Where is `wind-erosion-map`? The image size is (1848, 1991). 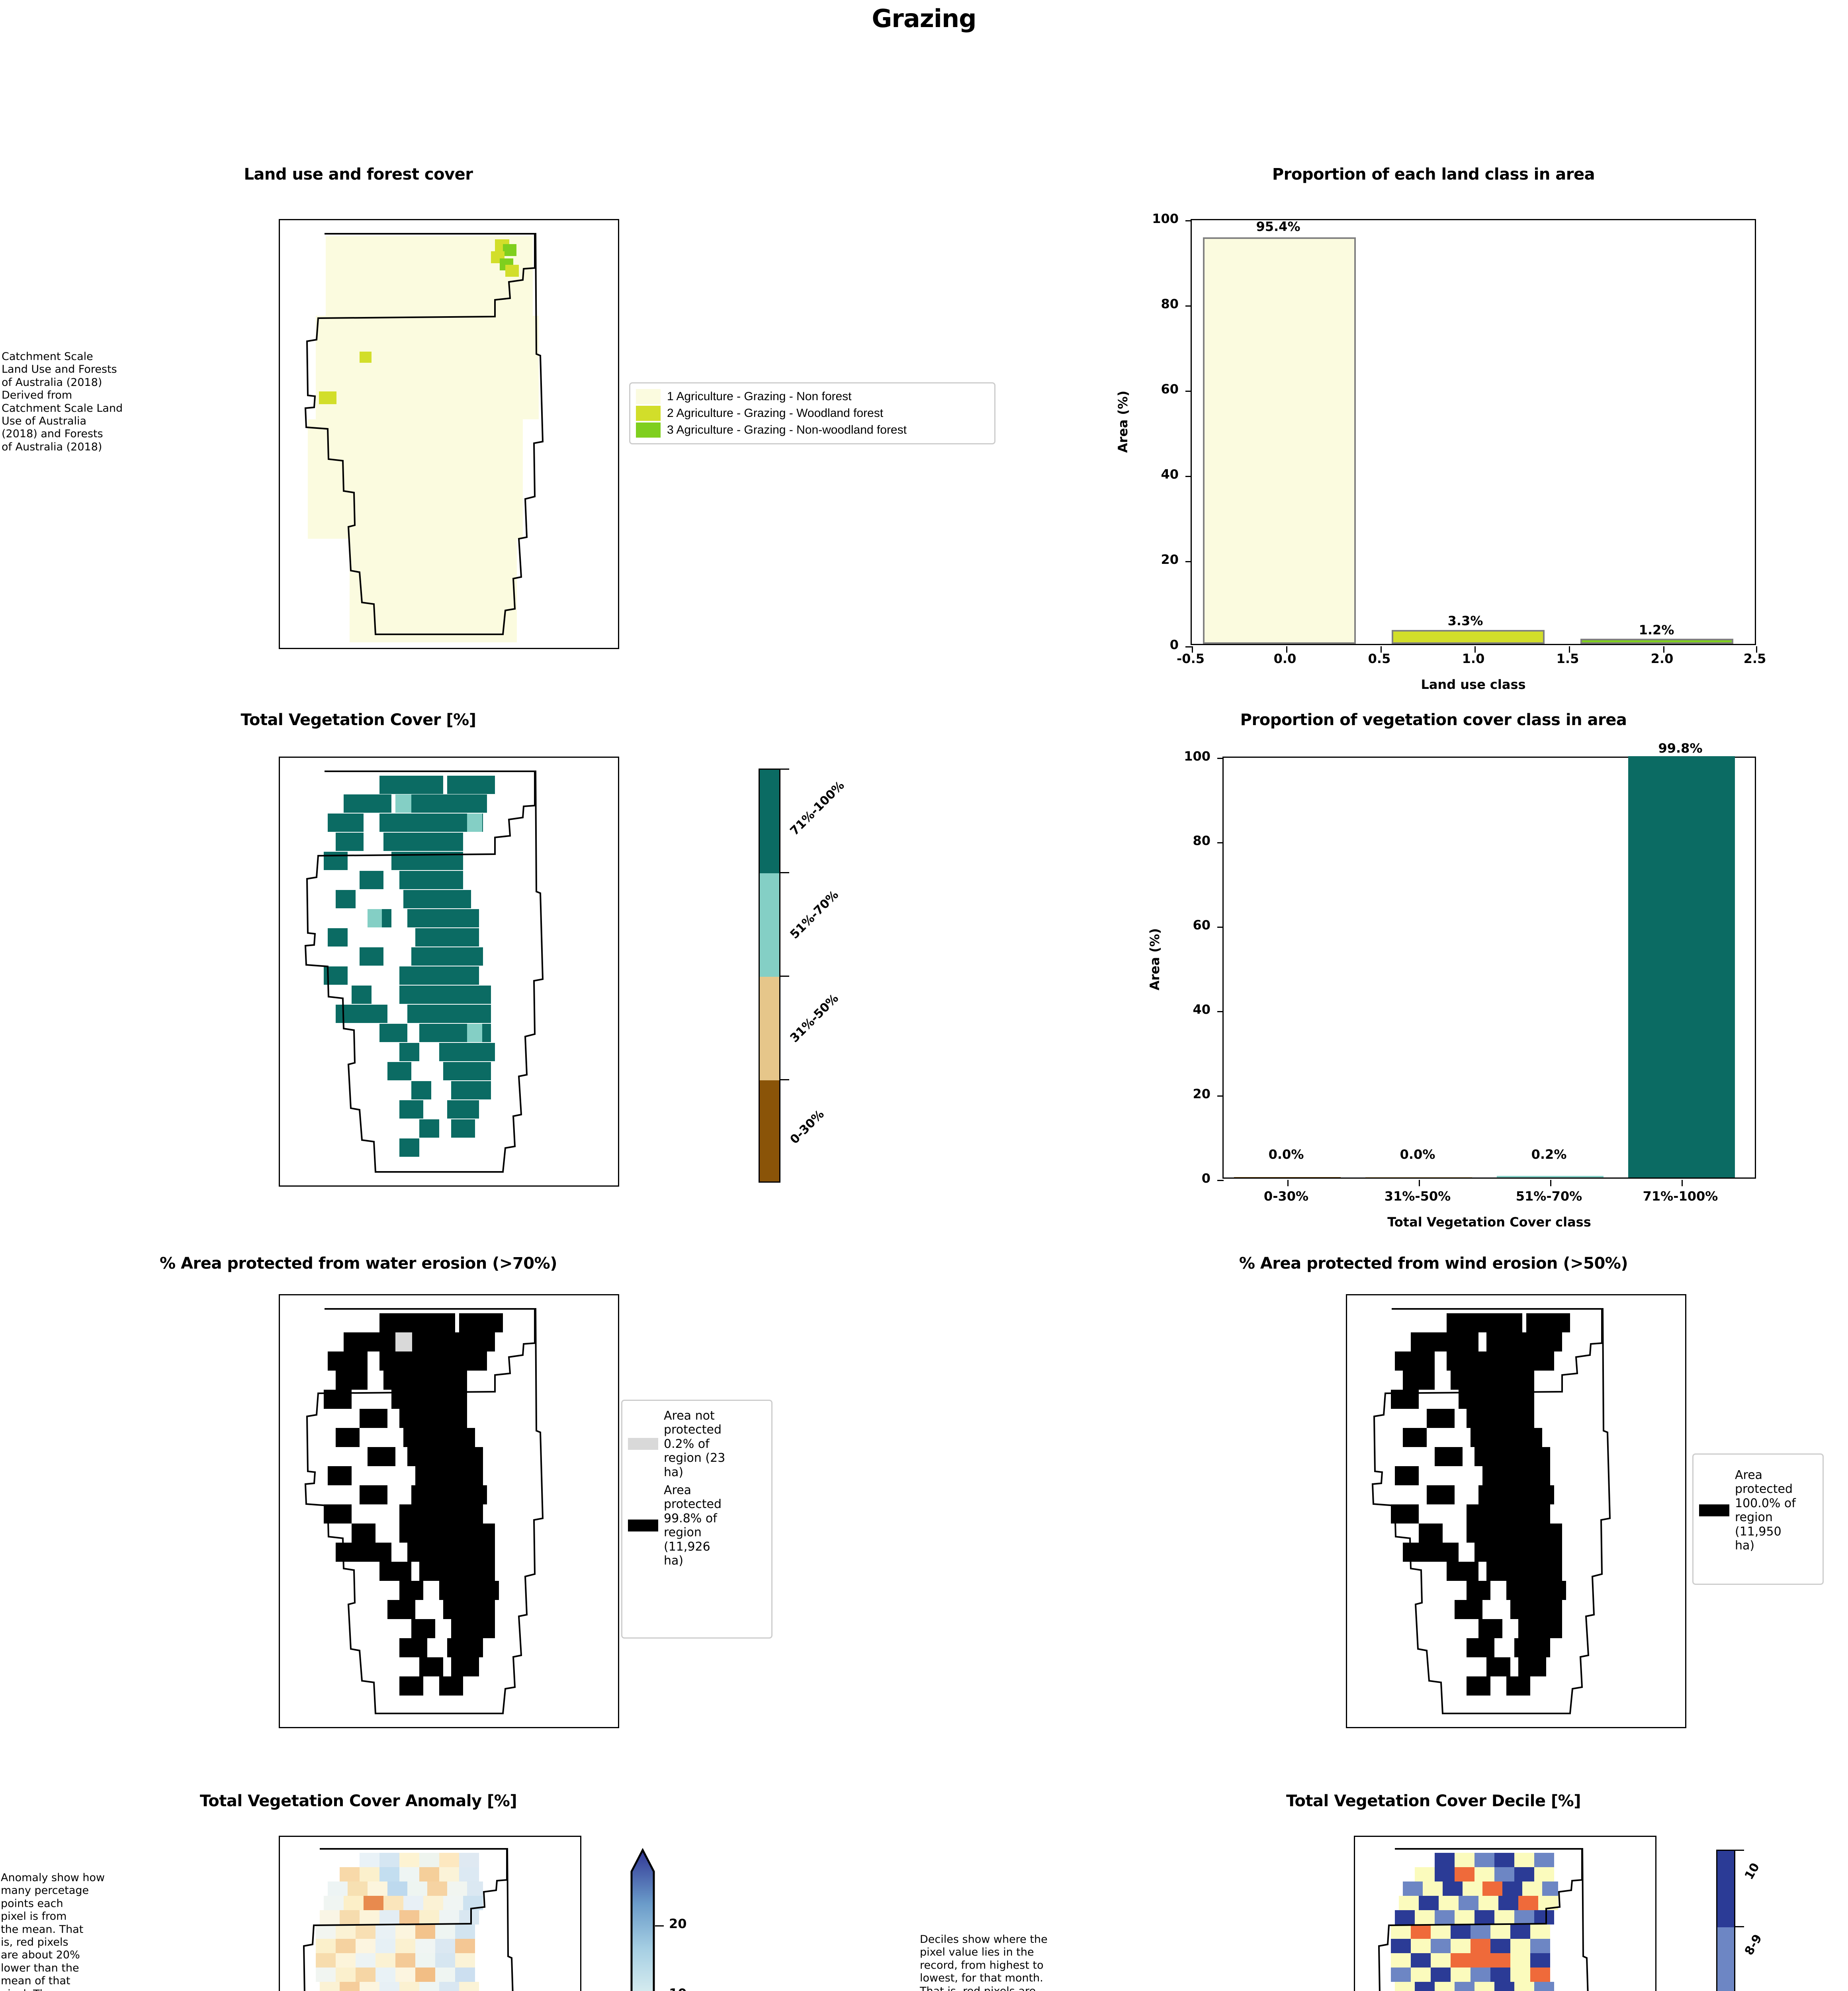 wind-erosion-map is located at coordinates (1516, 1511).